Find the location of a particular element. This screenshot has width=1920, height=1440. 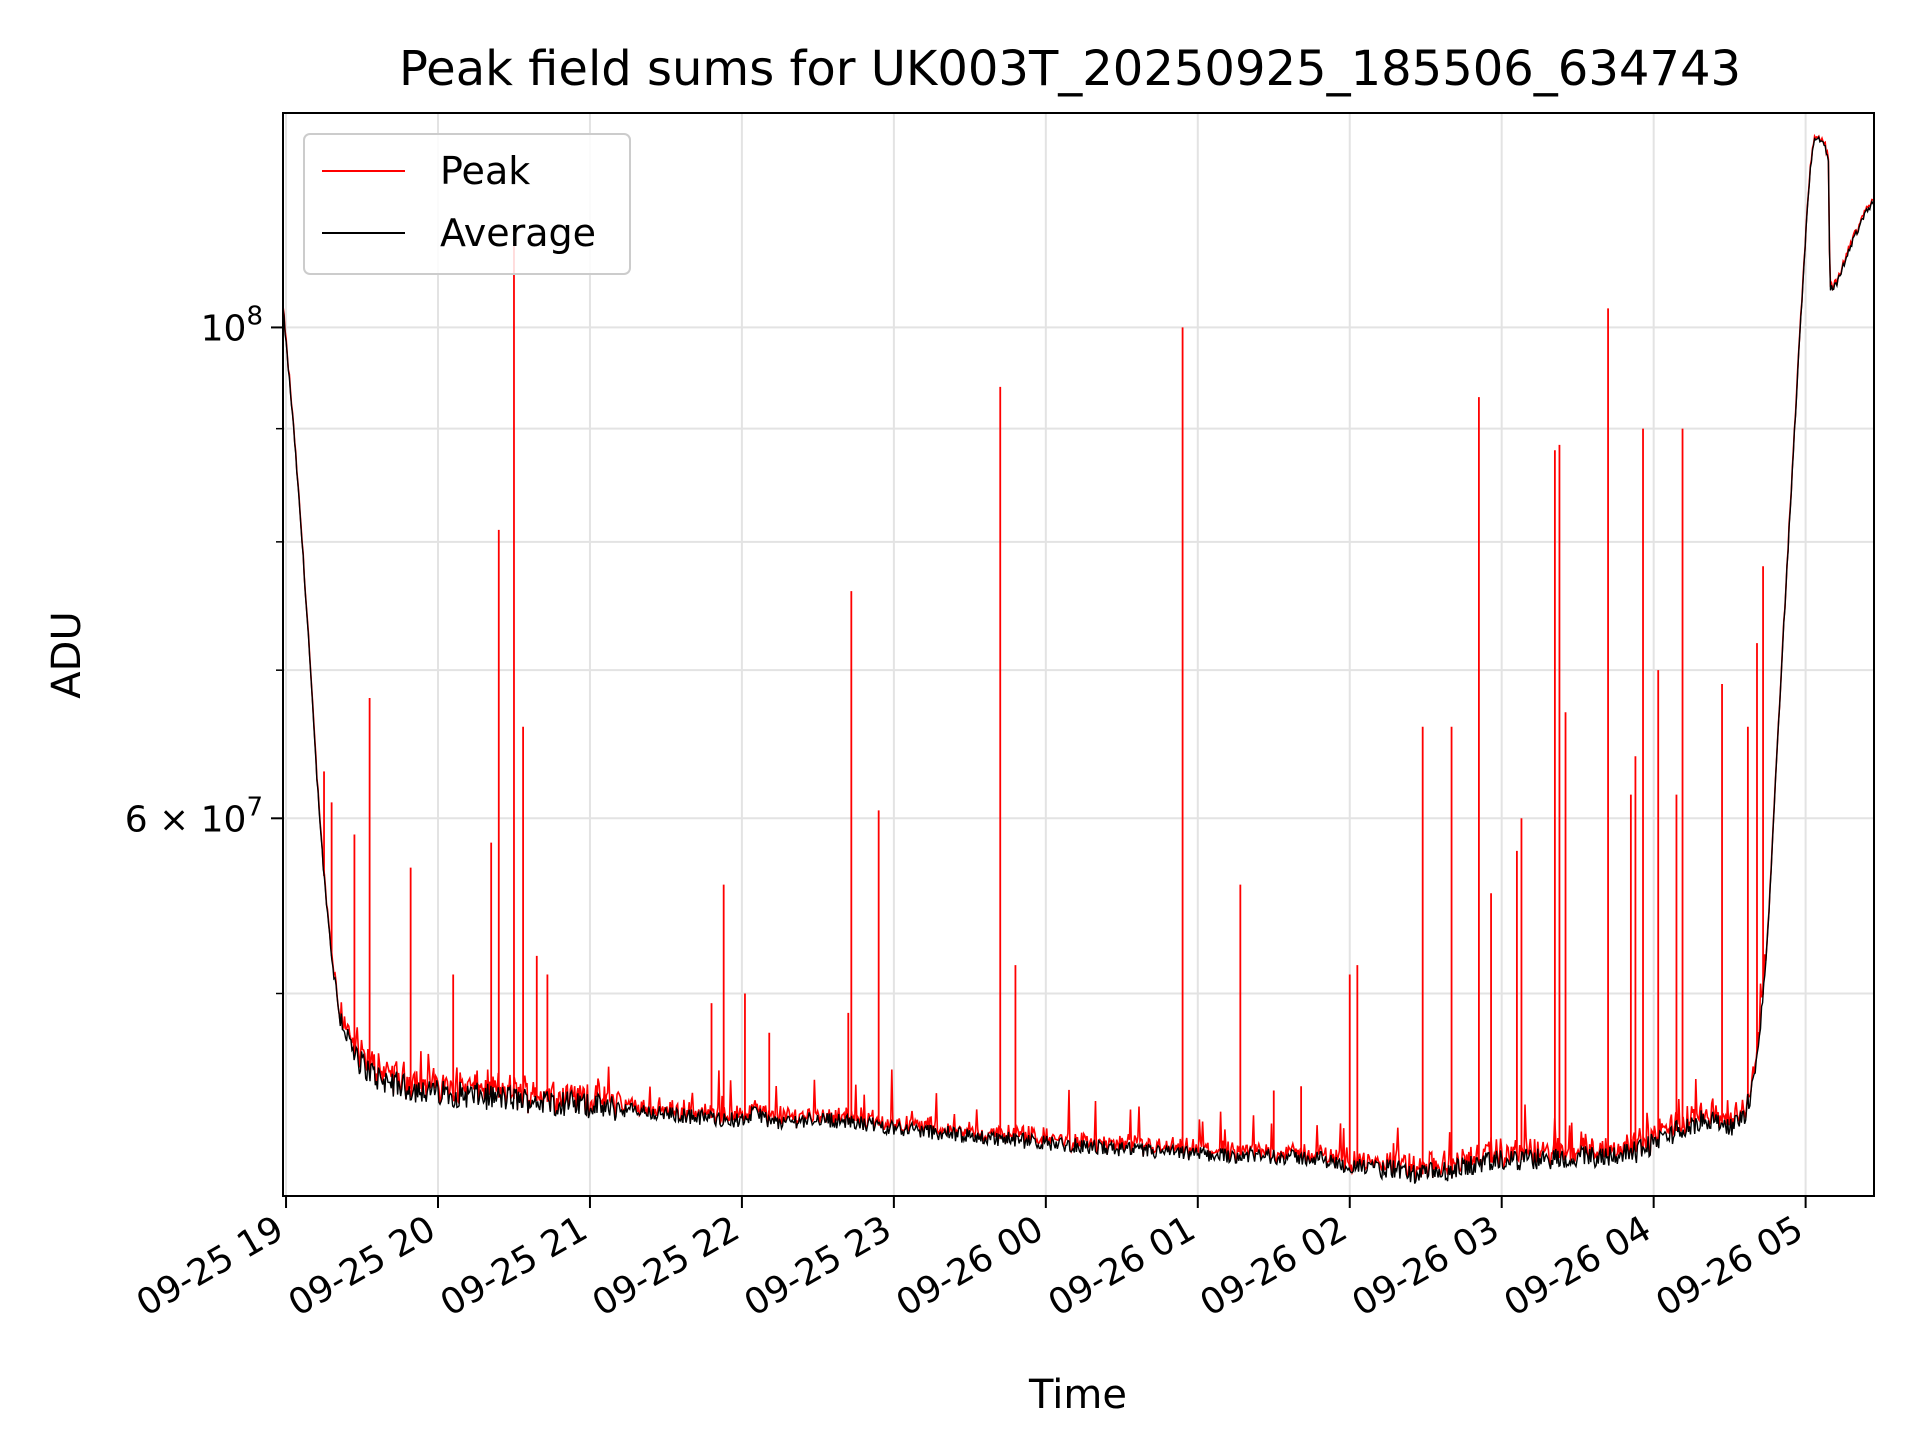

y-tick-label: 6 × 107 is located at coordinates (194, 816).